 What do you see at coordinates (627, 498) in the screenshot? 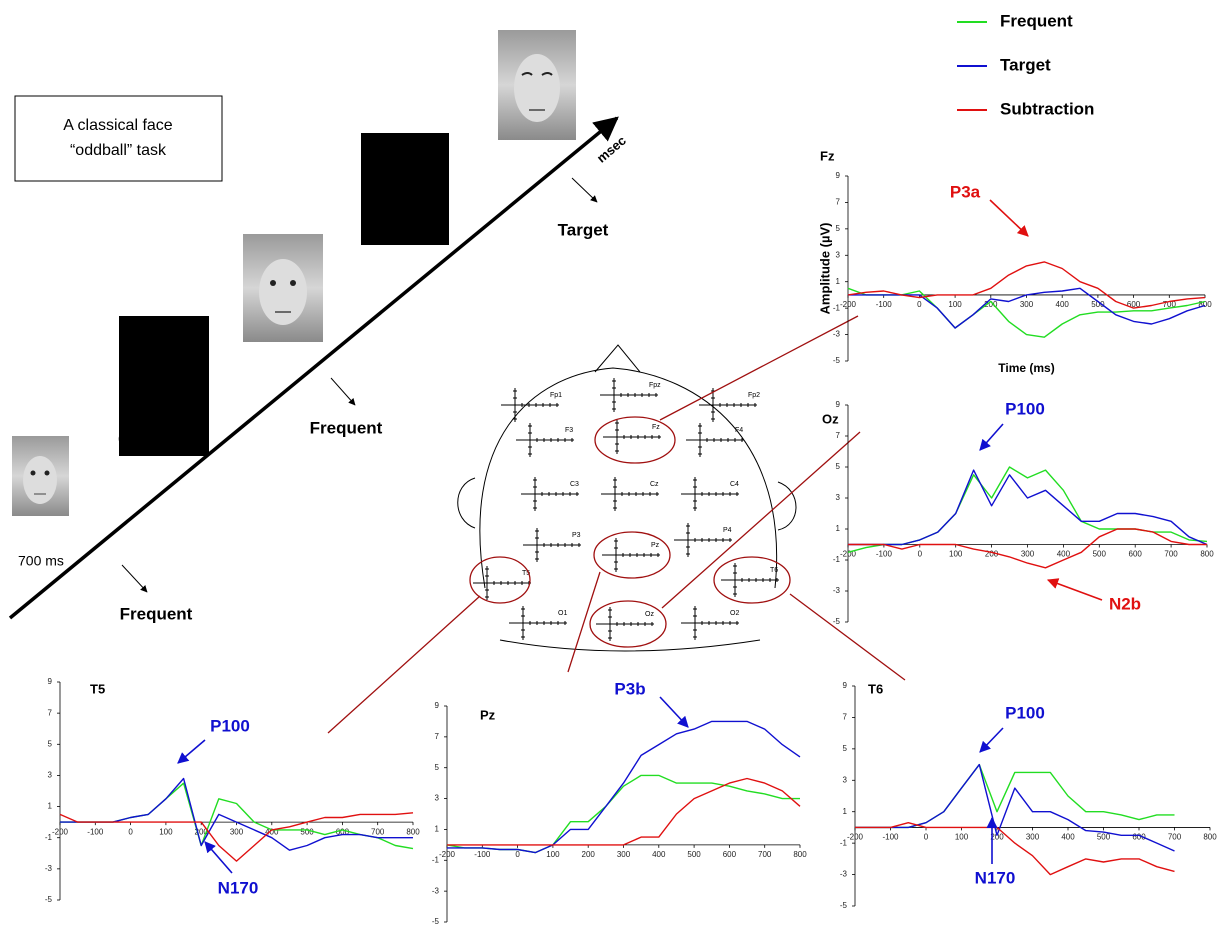
I see `head-outline` at bounding box center [627, 498].